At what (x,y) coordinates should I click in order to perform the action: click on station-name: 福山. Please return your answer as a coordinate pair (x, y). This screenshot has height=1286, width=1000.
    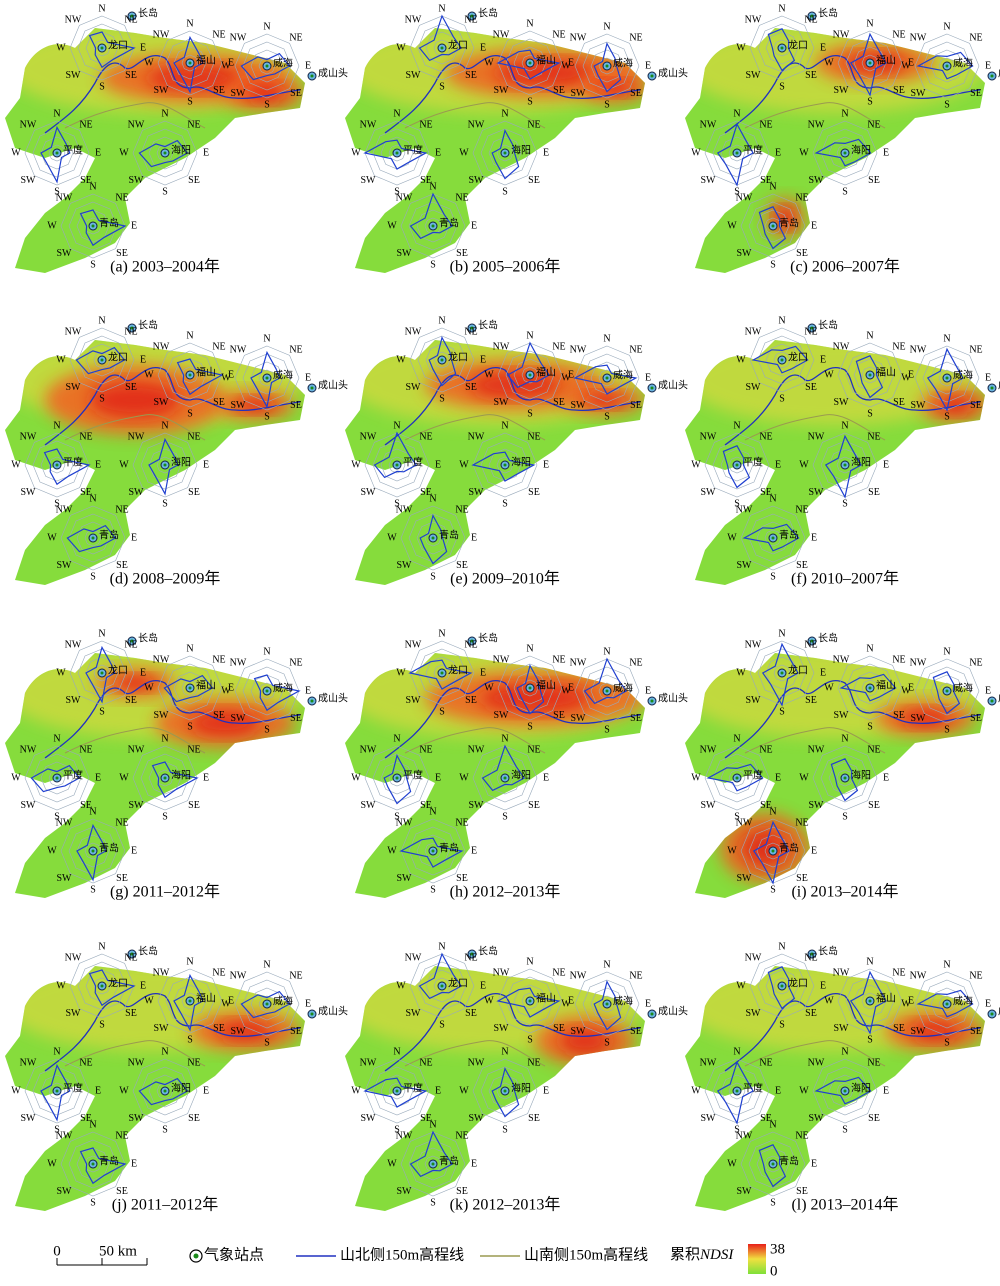
    Looking at the image, I should click on (886, 59).